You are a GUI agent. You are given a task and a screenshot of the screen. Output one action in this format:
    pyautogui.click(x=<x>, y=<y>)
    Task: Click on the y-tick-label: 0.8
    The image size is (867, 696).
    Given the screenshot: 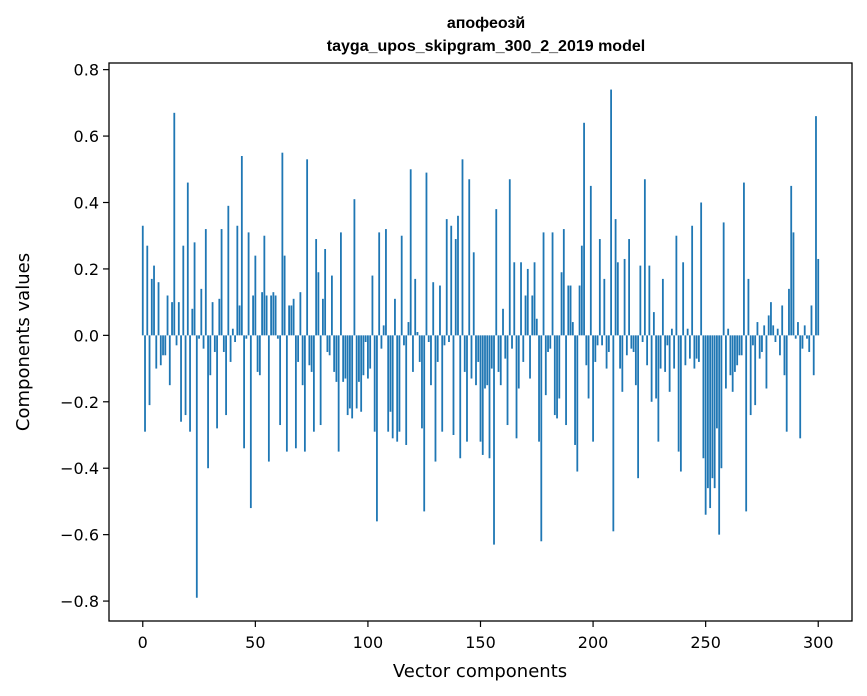 What is the action you would take?
    pyautogui.click(x=86, y=70)
    